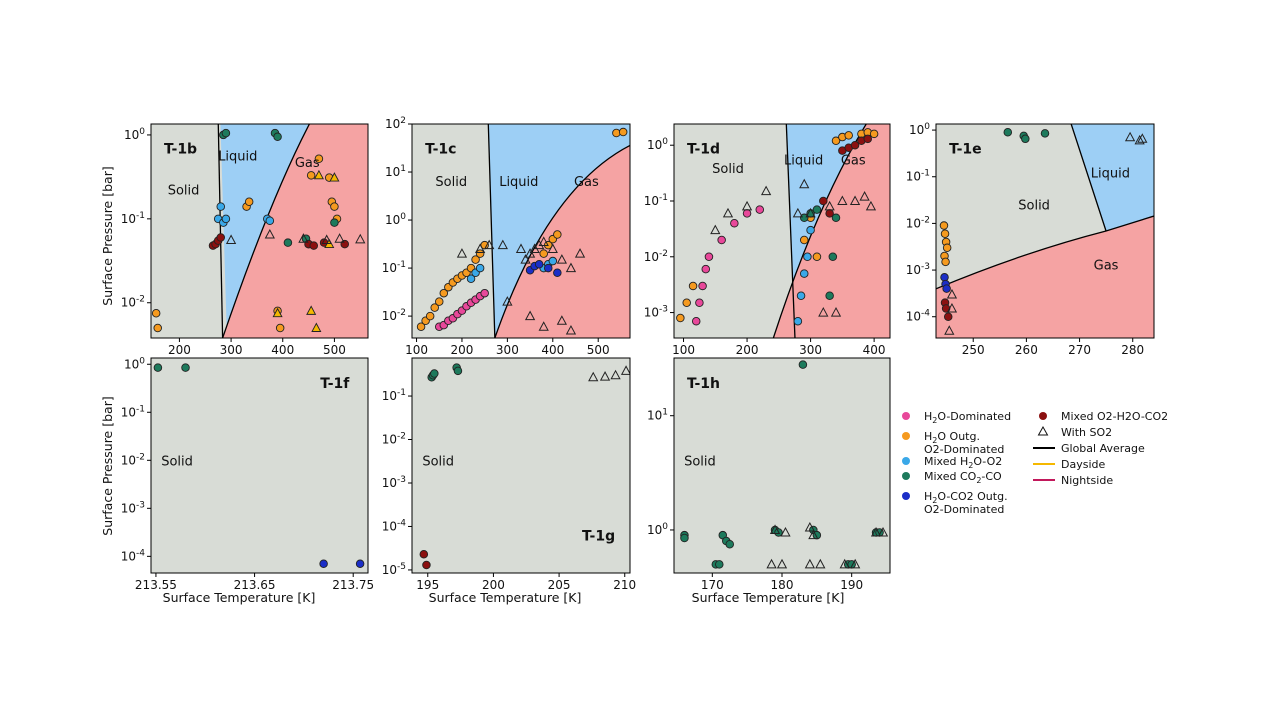  I want to click on legend-label: H2O-CO2 Outg., so click(966, 497).